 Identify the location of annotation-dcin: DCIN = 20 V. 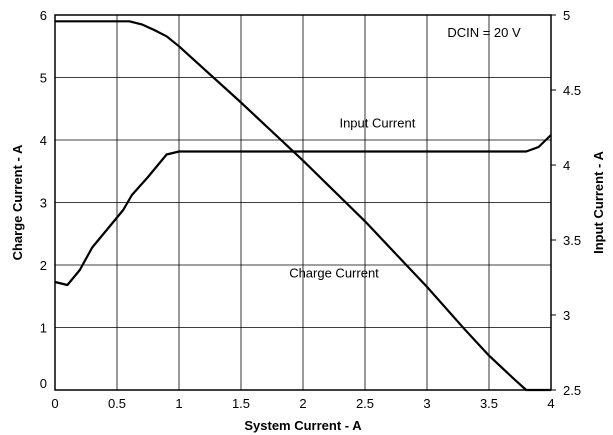
(484, 32).